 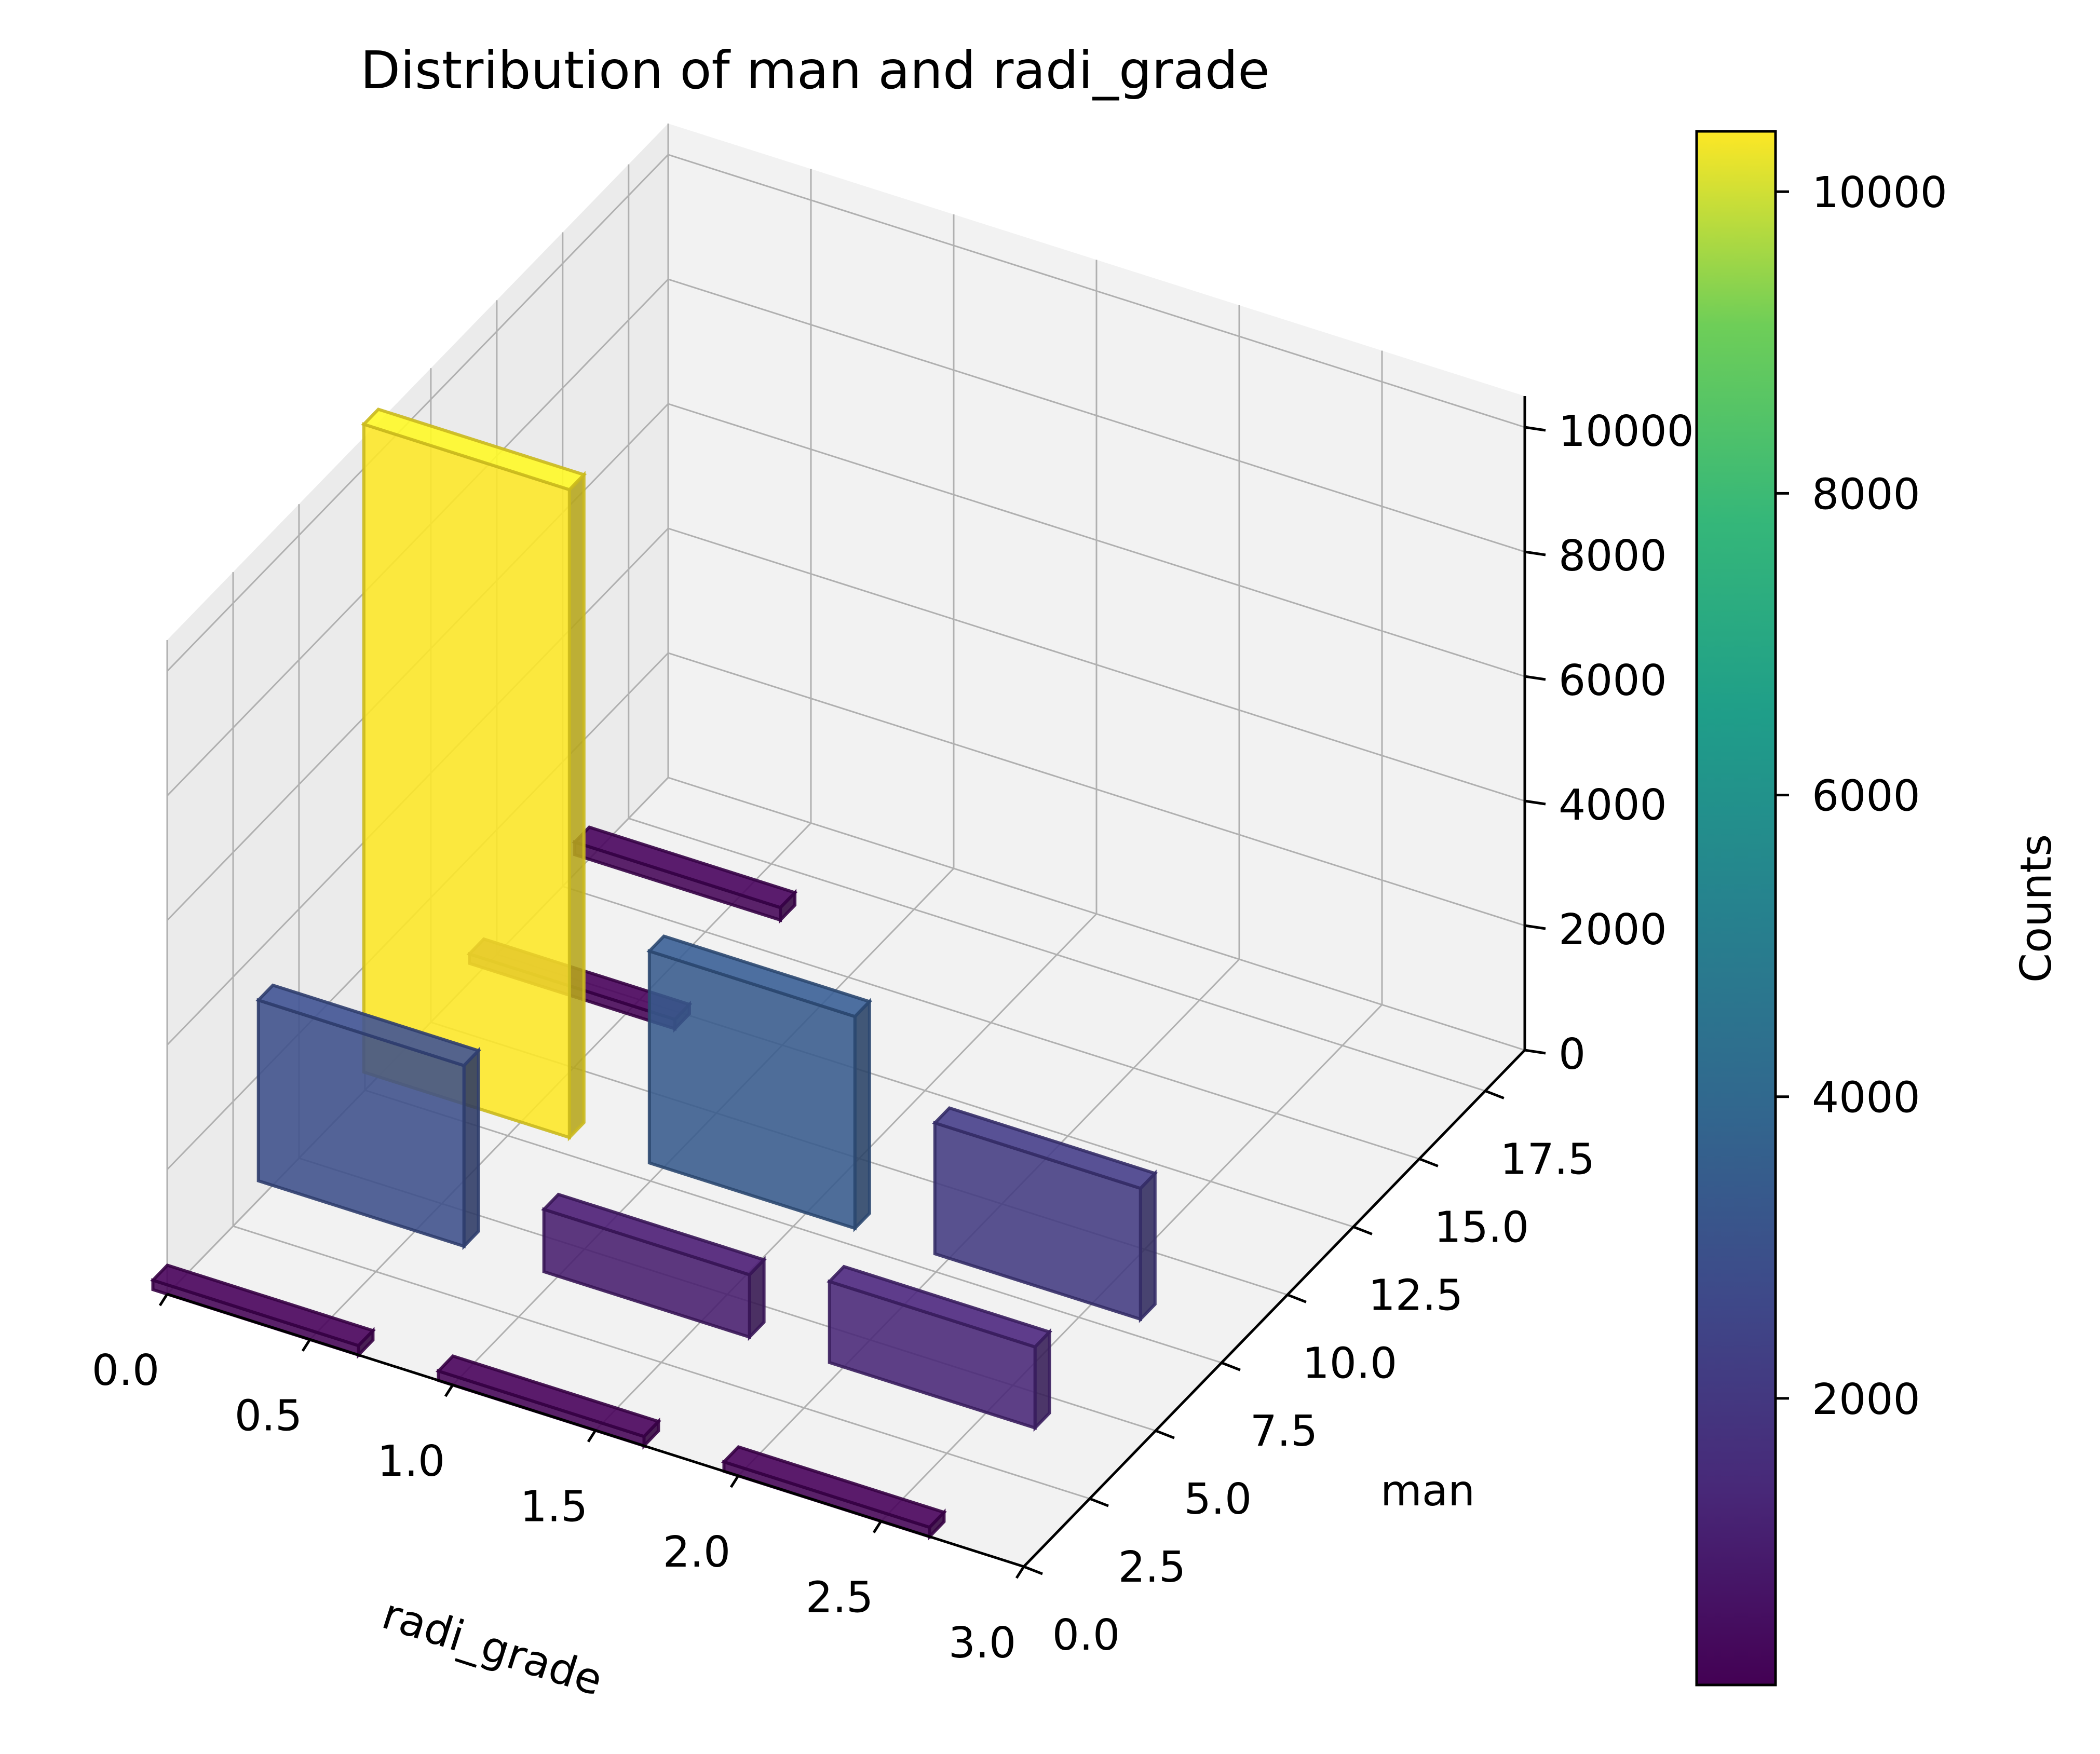 What do you see at coordinates (839, 1598) in the screenshot?
I see `x-tick-label: 2.5` at bounding box center [839, 1598].